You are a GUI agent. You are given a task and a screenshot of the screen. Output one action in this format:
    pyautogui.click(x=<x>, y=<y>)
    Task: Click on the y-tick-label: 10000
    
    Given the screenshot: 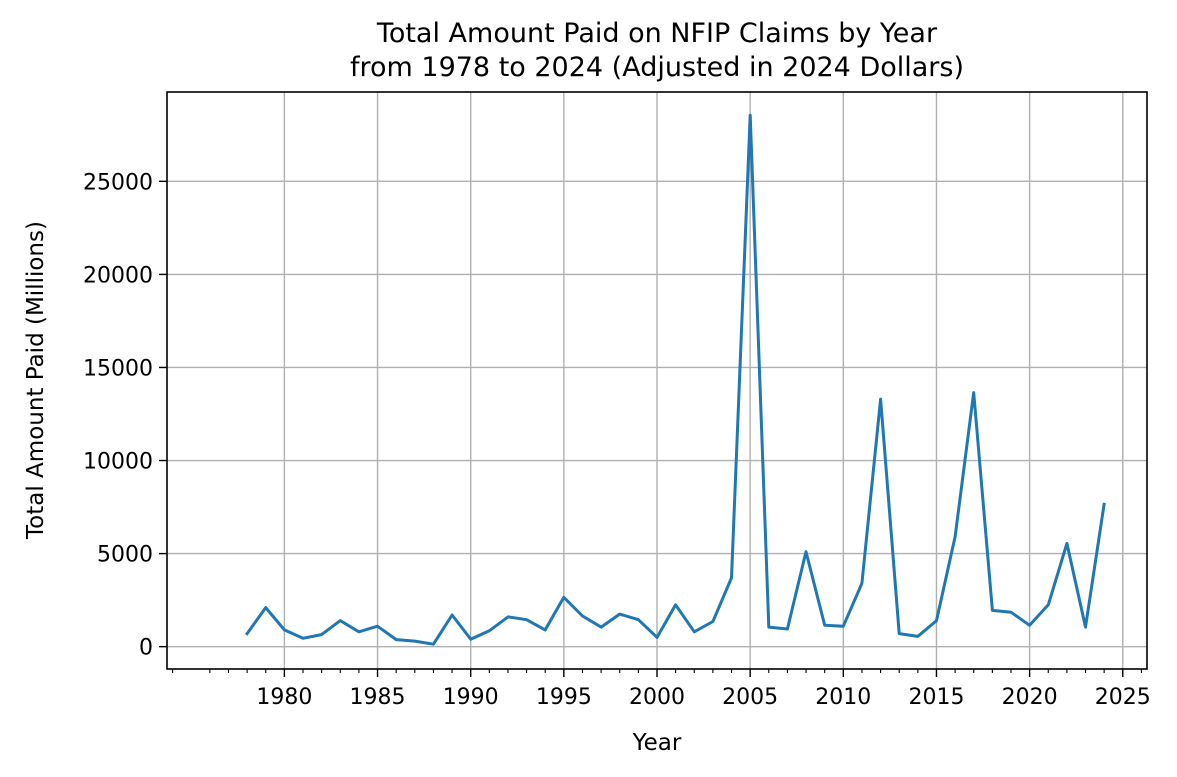 What is the action you would take?
    pyautogui.click(x=118, y=462)
    